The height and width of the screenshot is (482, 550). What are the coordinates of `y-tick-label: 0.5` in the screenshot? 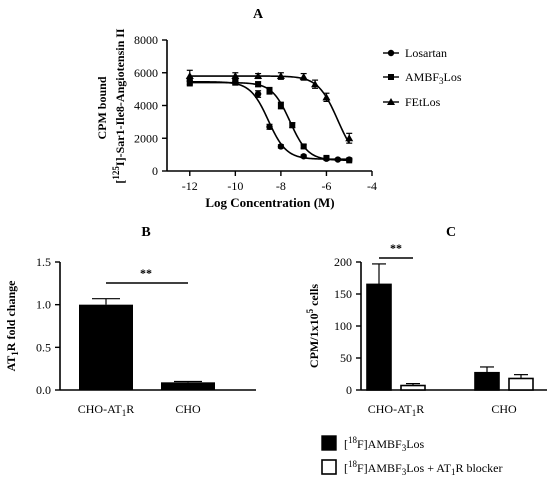 It's located at (43, 347).